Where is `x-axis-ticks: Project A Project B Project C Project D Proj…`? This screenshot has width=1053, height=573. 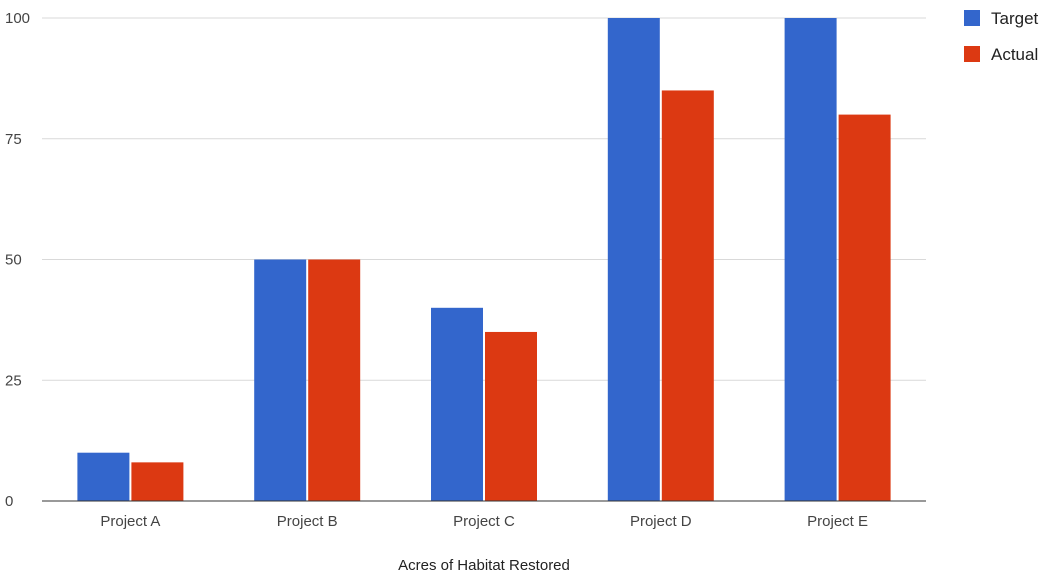 x-axis-ticks: Project A Project B Project C Project D Proj… is located at coordinates (484, 521).